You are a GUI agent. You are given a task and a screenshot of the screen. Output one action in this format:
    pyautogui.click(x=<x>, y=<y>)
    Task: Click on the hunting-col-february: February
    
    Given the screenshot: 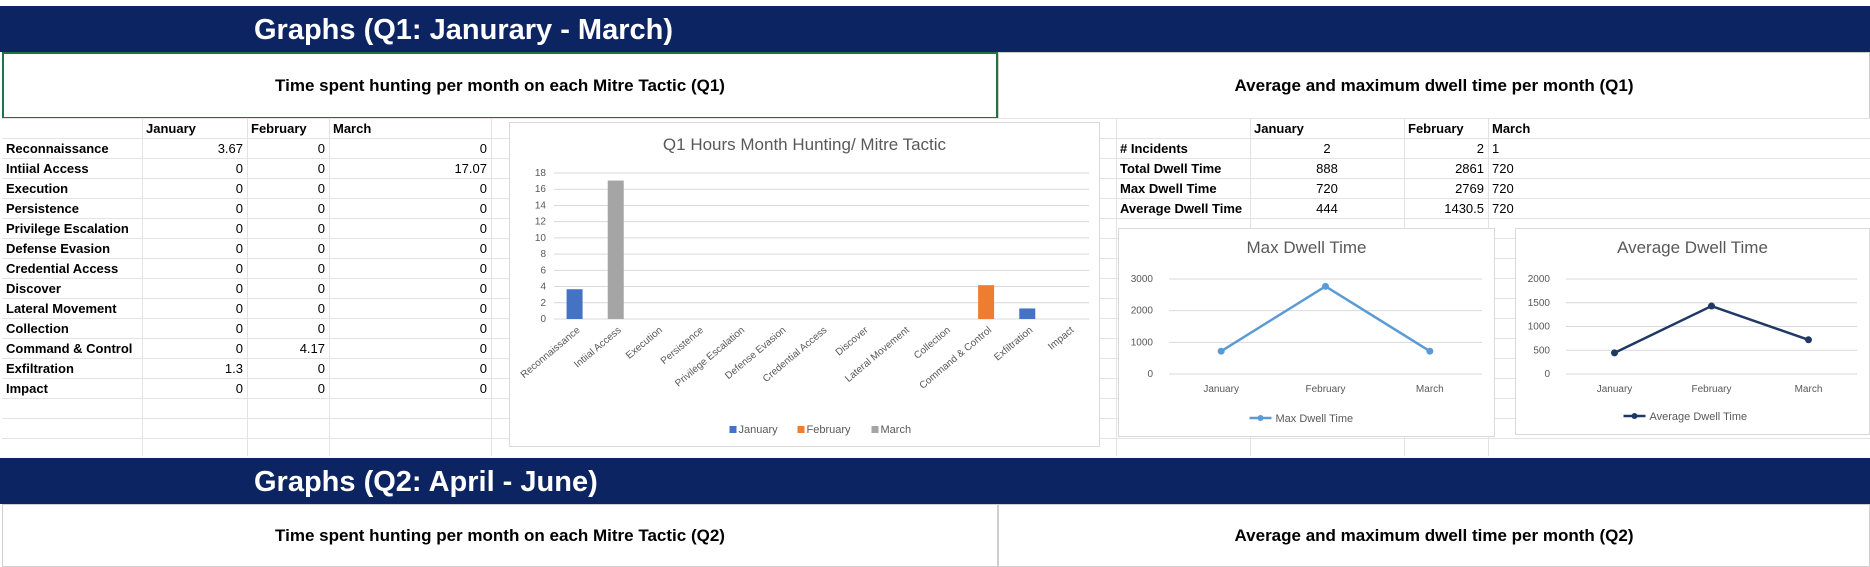 What is the action you would take?
    pyautogui.click(x=279, y=128)
    